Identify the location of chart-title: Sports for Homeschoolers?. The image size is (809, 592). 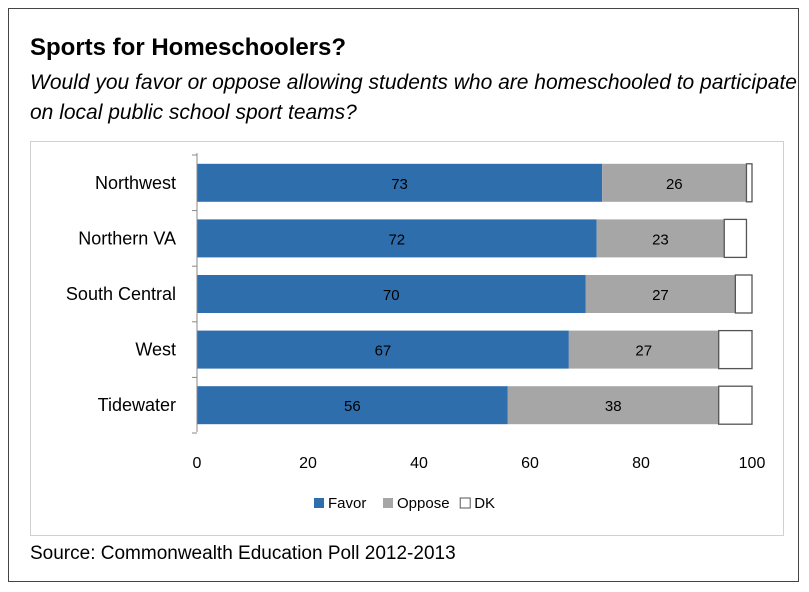
(188, 47).